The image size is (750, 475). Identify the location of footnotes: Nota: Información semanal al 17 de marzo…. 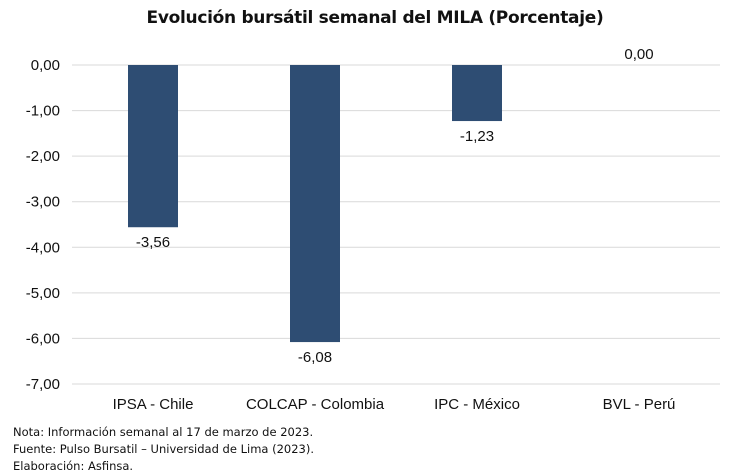
(163, 449).